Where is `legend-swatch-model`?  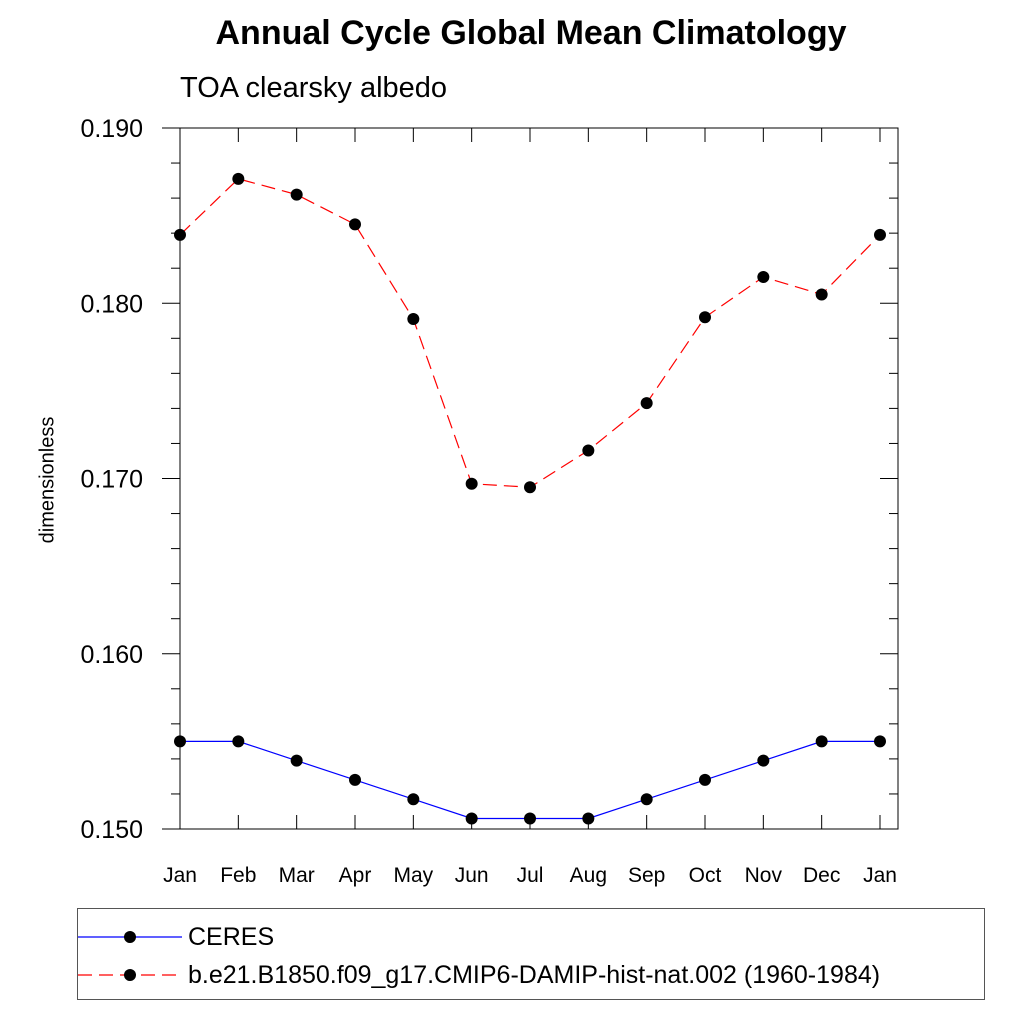 legend-swatch-model is located at coordinates (130, 975).